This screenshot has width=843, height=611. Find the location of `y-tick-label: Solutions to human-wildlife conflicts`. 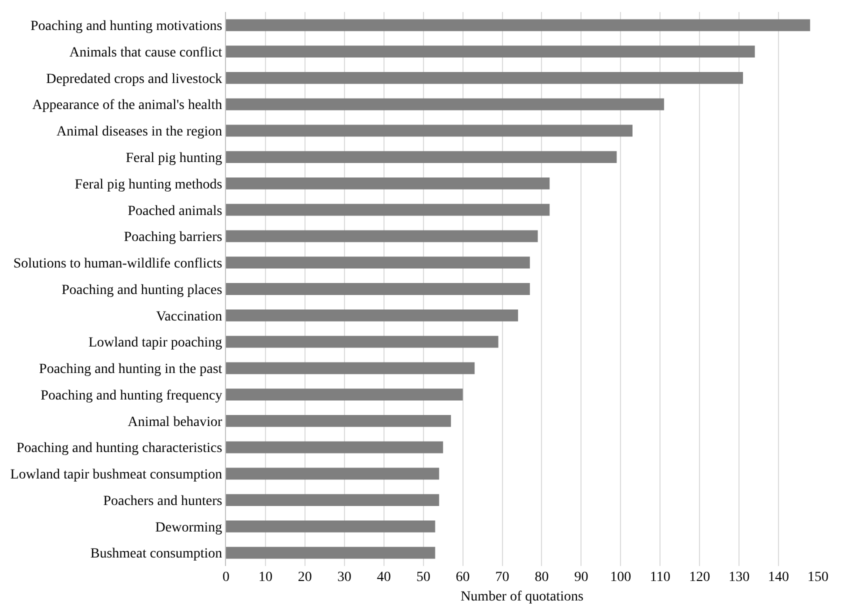

y-tick-label: Solutions to human-wildlife conflicts is located at coordinates (117, 264).